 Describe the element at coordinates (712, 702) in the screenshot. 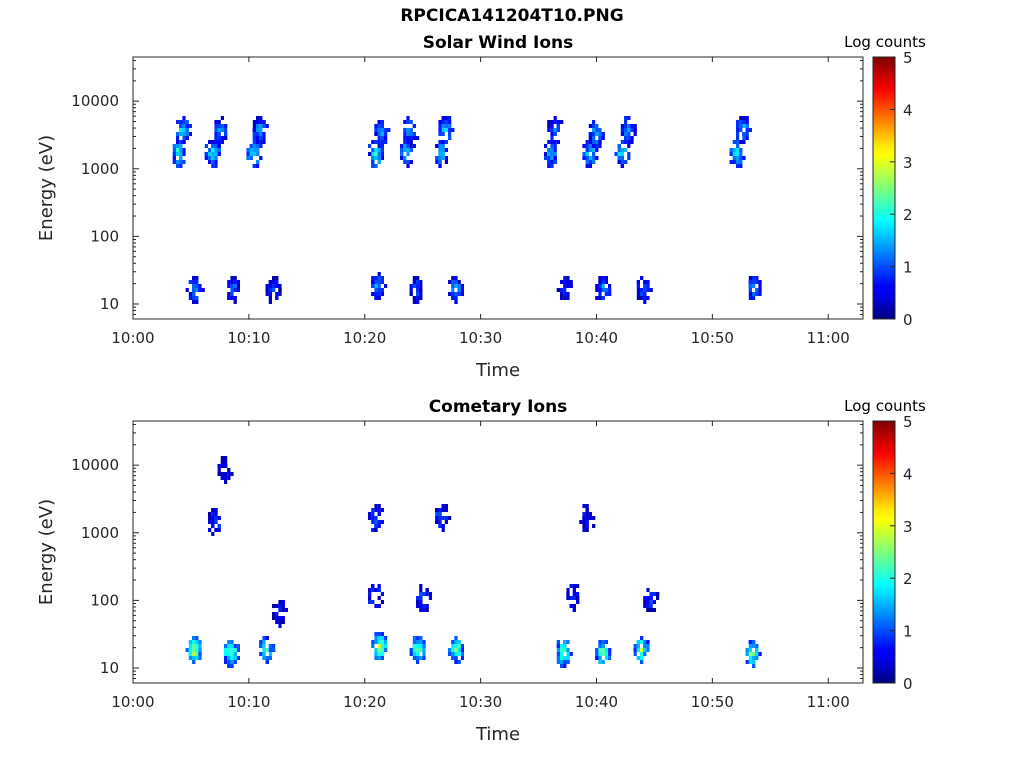

I see `x-tick-label: 10:50` at that location.